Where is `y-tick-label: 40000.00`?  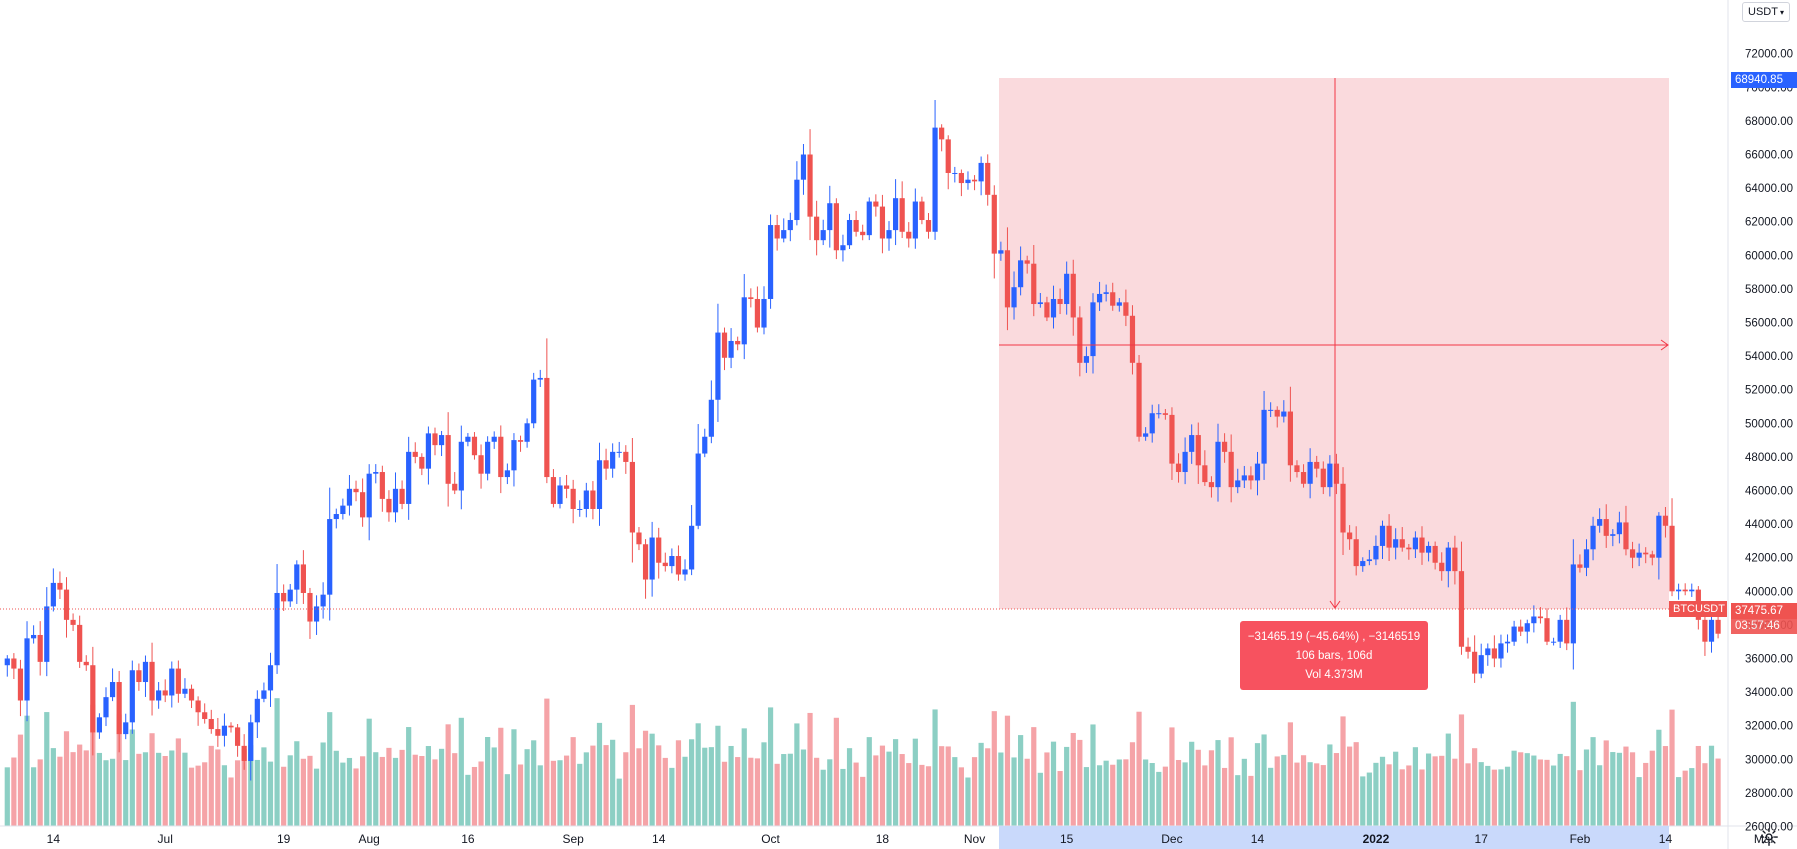 y-tick-label: 40000.00 is located at coordinates (1769, 592).